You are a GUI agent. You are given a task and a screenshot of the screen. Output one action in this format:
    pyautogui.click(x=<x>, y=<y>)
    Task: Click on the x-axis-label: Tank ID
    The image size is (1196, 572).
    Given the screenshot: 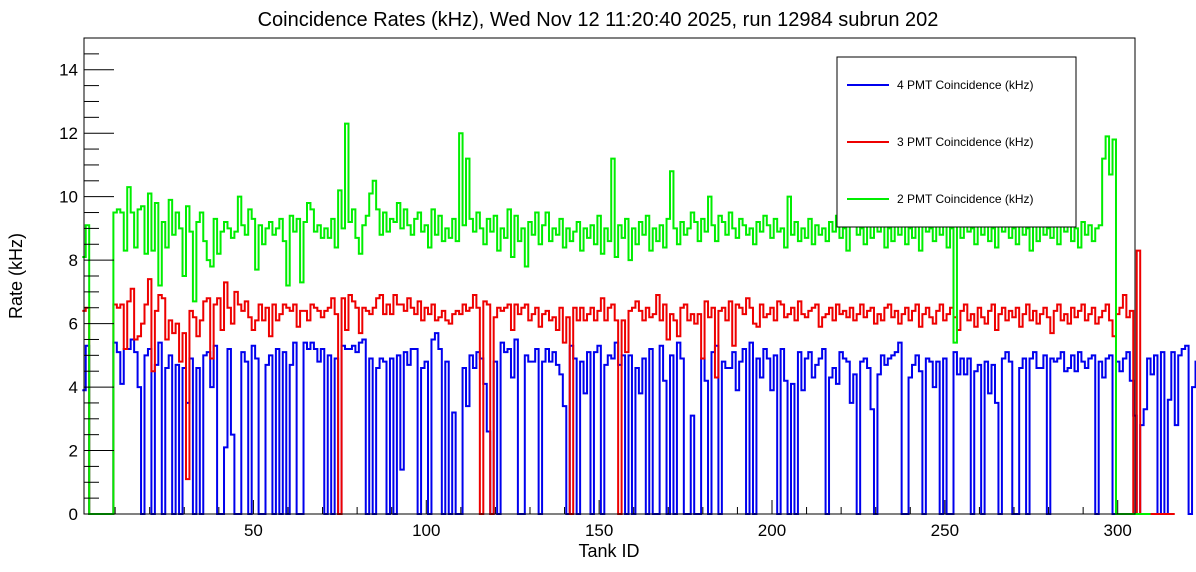 What is the action you would take?
    pyautogui.click(x=608, y=551)
    